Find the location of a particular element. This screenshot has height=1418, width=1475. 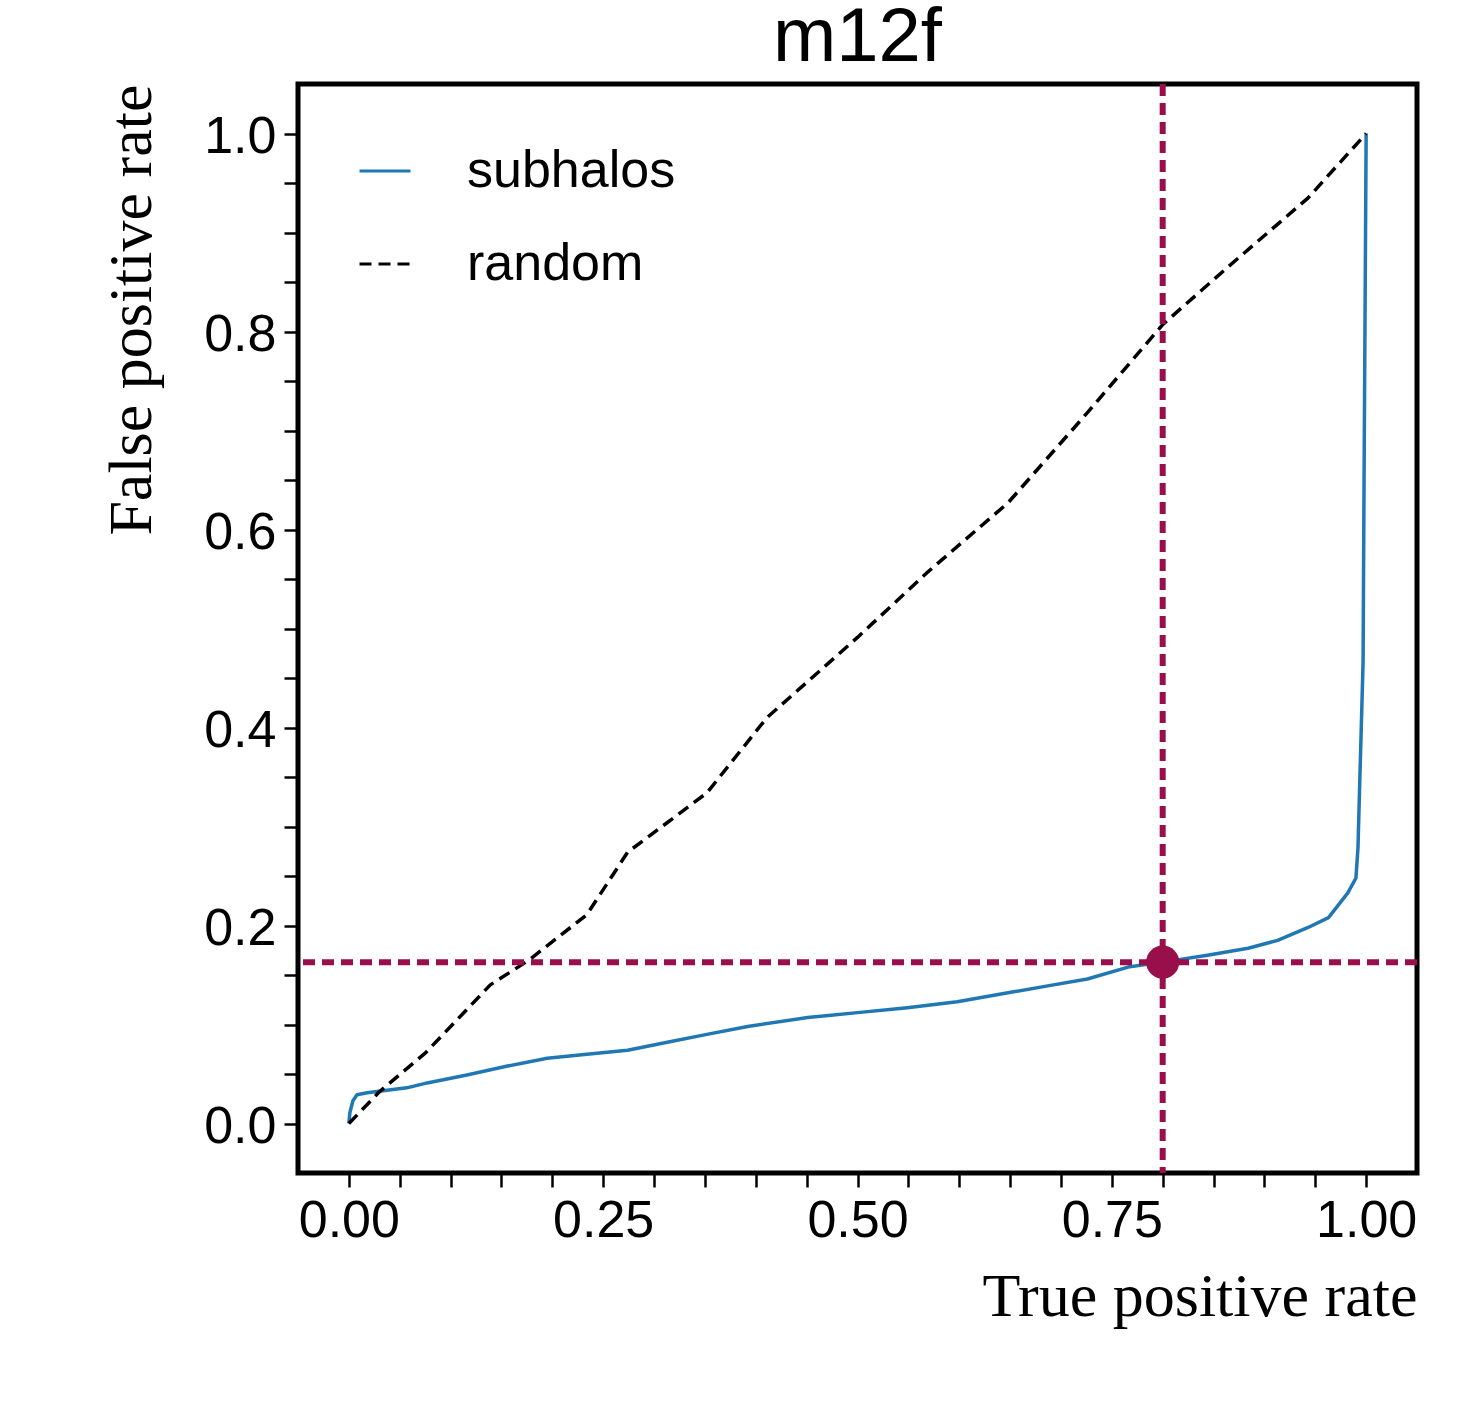

y-axis-title: False positive rate is located at coordinates (130, 310).